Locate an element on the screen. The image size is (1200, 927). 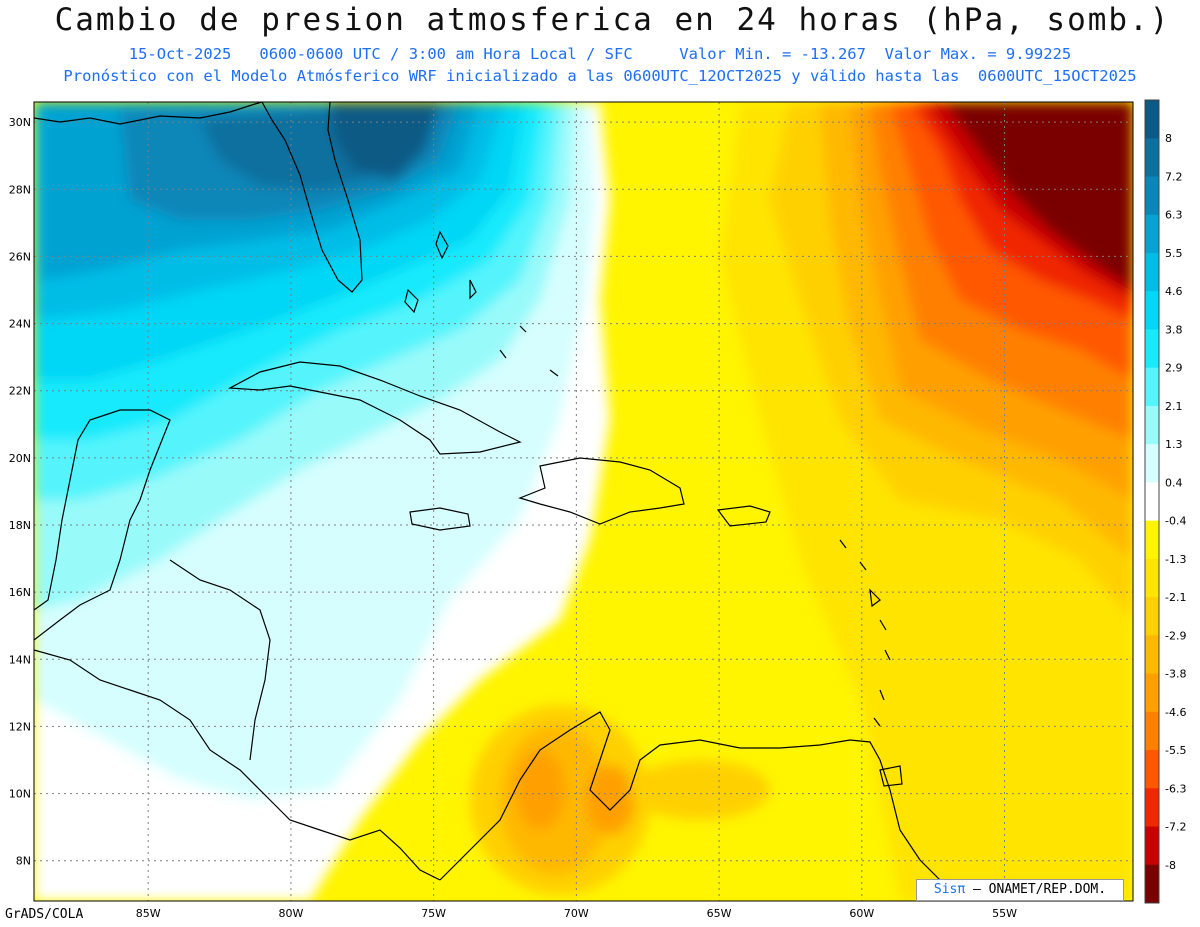
lon-tick-label: 60W is located at coordinates (861, 913).